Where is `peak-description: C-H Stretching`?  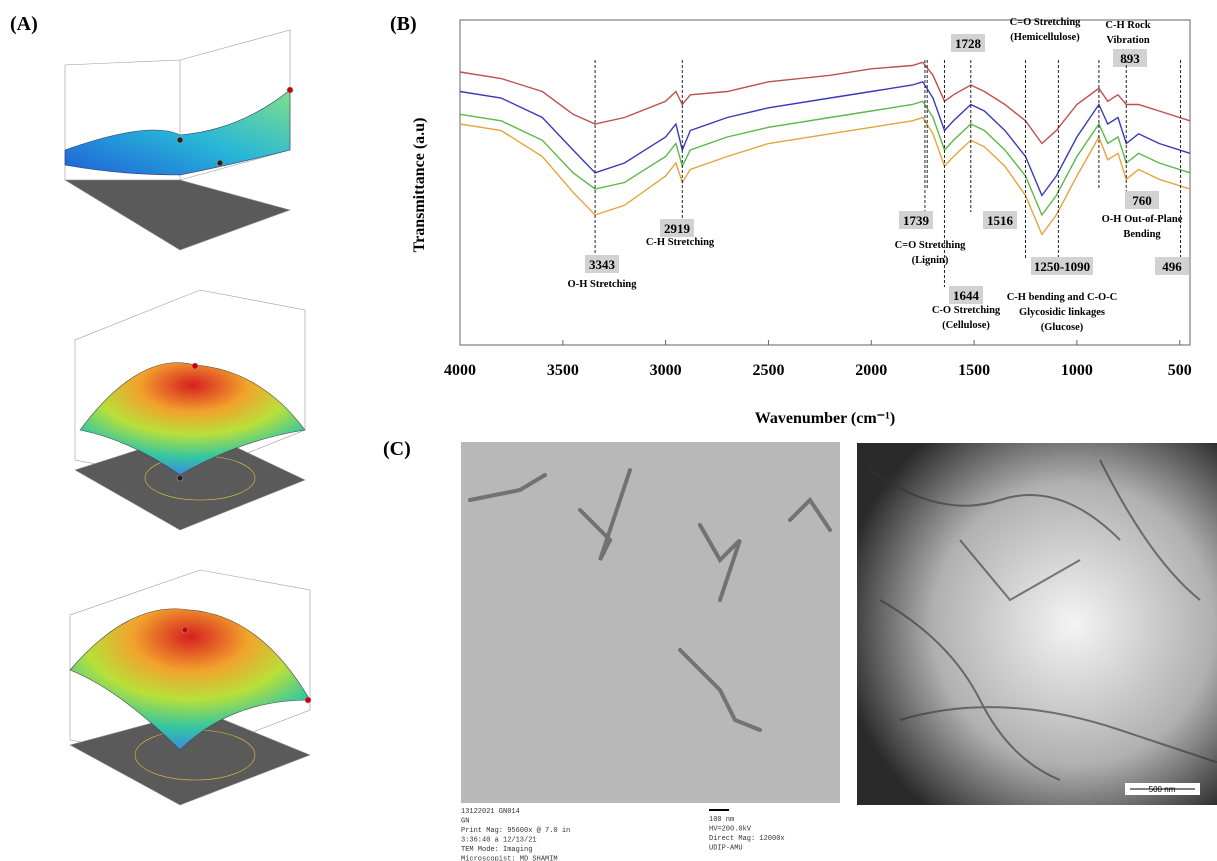
peak-description: C-H Stretching is located at coordinates (680, 242).